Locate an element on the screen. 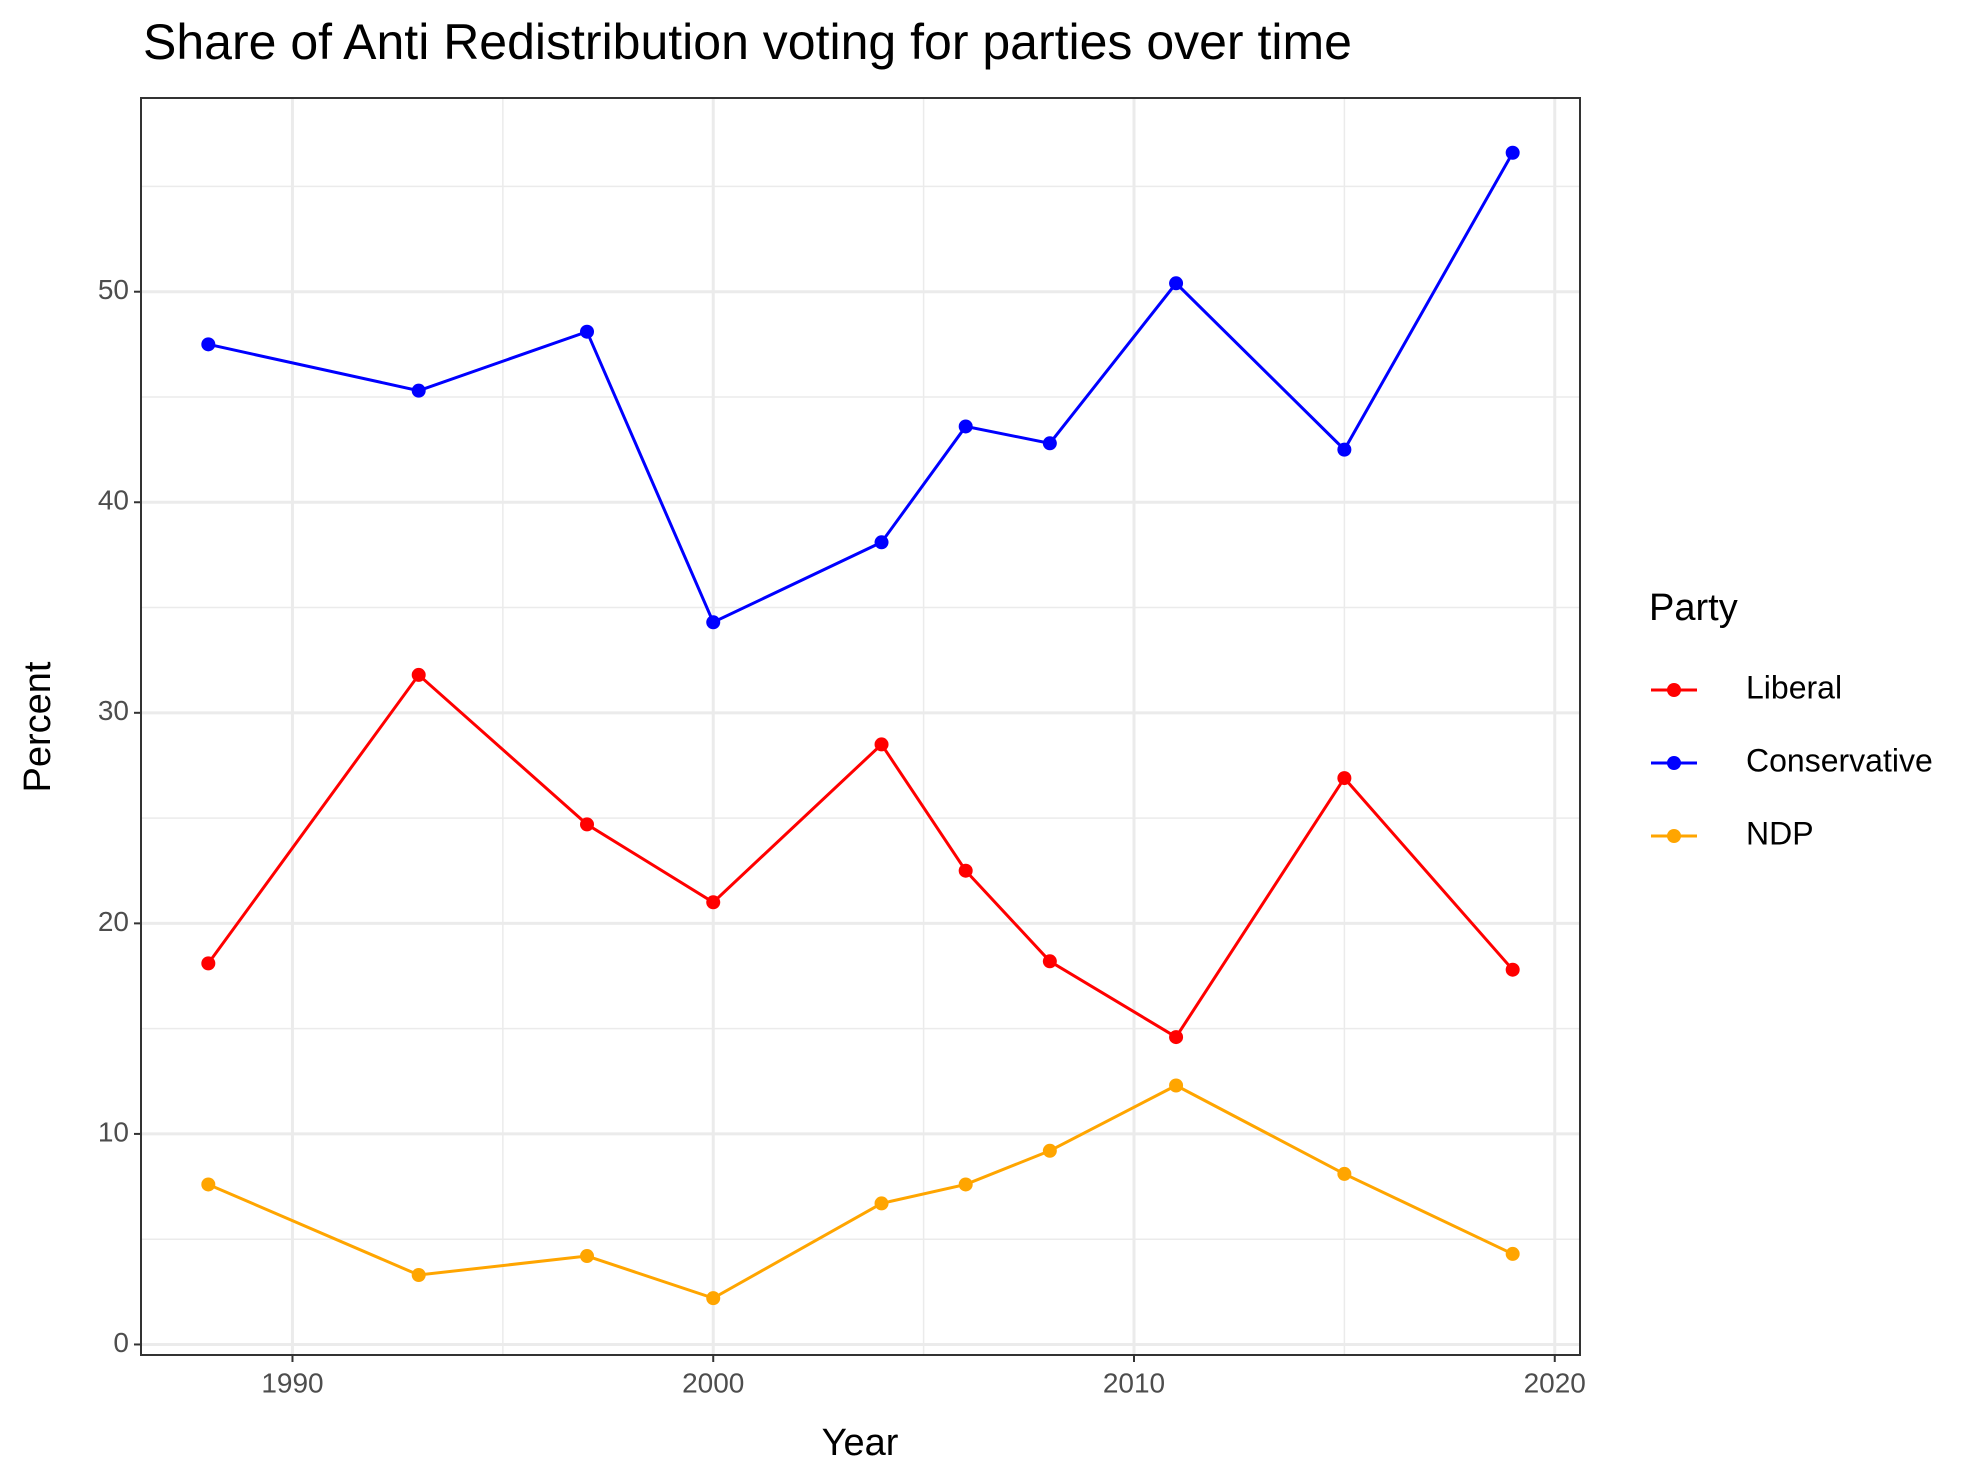  y-tick-label: 50 is located at coordinates (113, 289).